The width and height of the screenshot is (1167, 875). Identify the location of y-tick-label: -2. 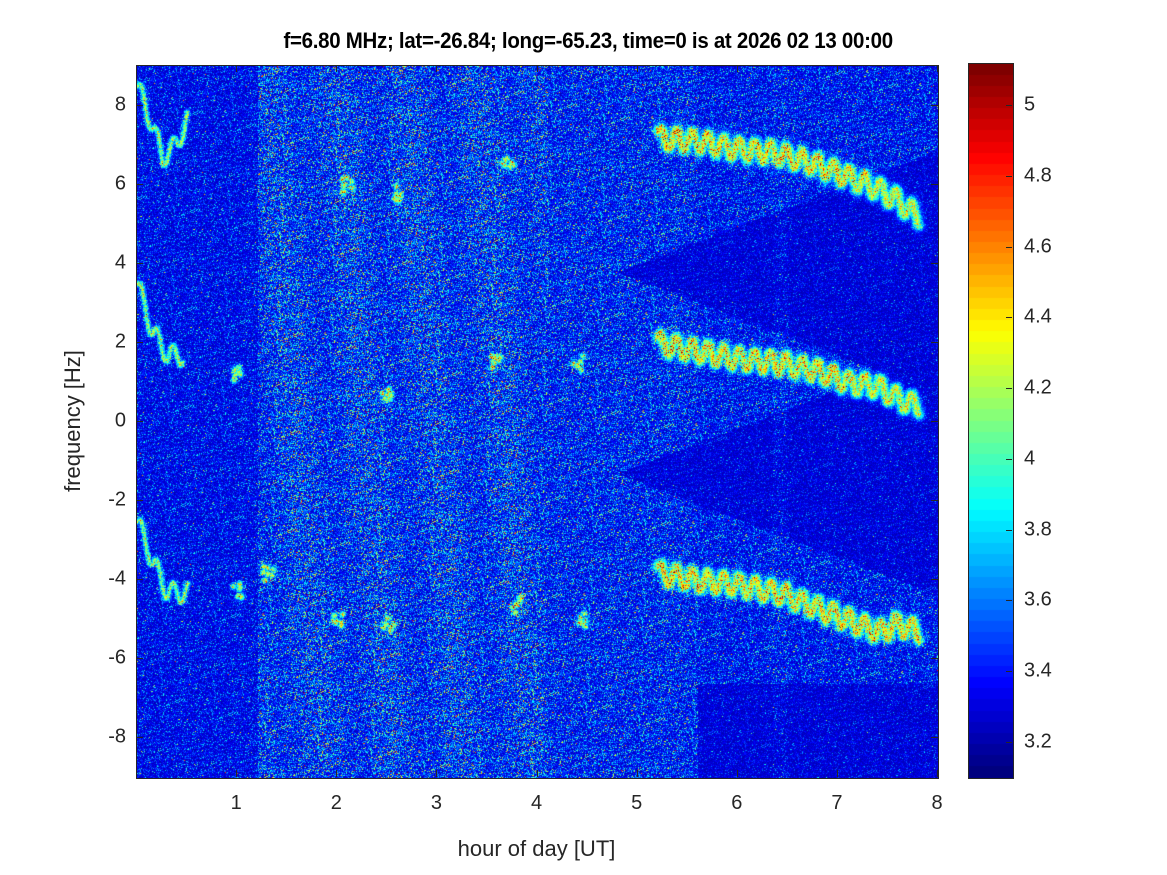
(117, 499).